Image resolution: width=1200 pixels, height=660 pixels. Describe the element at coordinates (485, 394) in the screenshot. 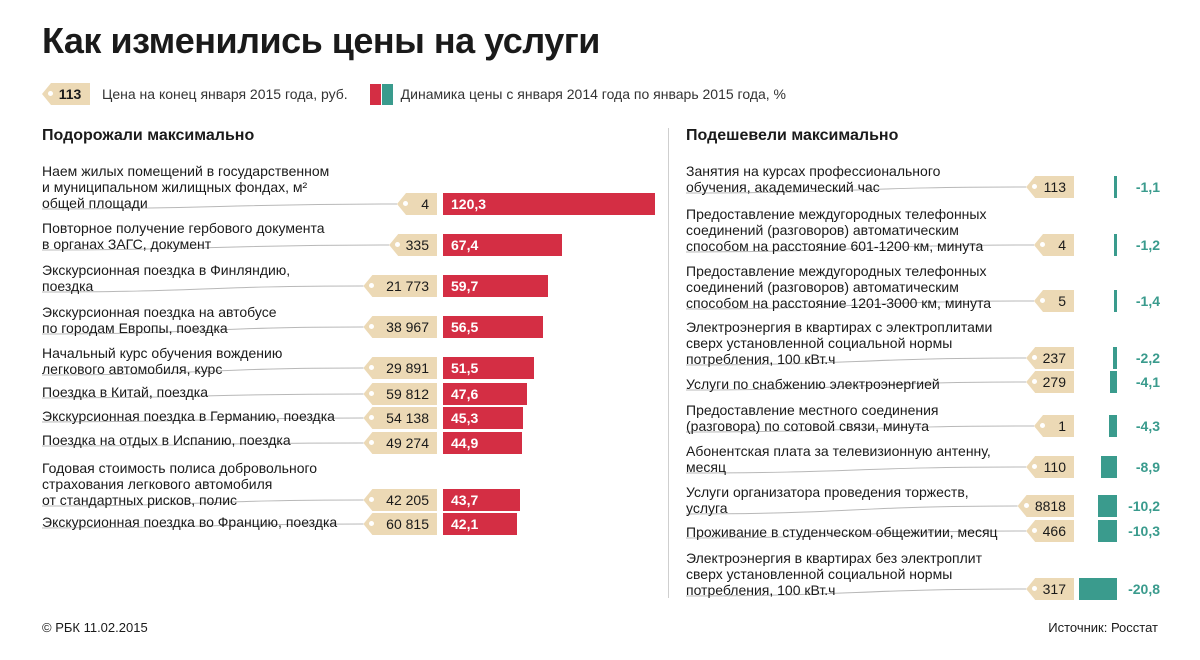

I see `left-change-bar: 47,6` at that location.